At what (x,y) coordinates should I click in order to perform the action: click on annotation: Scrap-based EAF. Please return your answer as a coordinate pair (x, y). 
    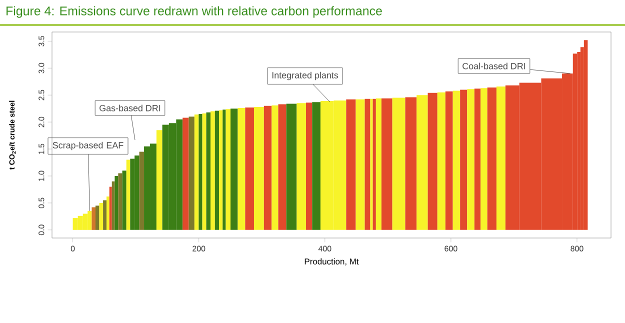
    Looking at the image, I should click on (88, 146).